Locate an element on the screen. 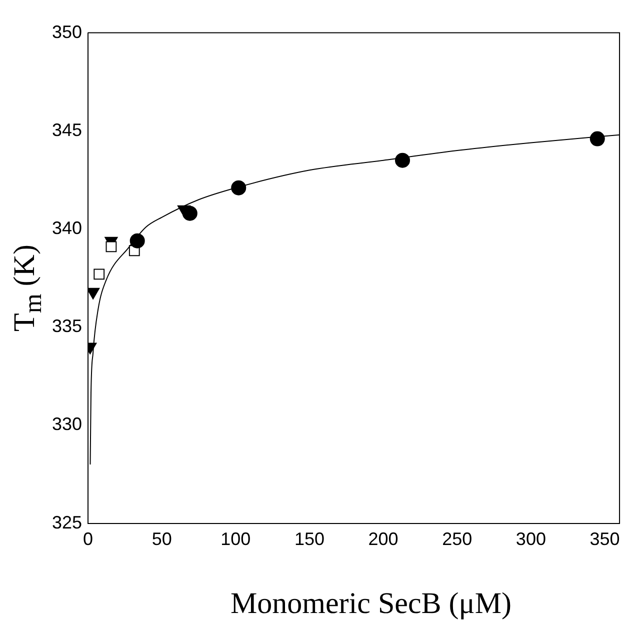 The image size is (642, 633). x-tick-label: 200 is located at coordinates (383, 539).